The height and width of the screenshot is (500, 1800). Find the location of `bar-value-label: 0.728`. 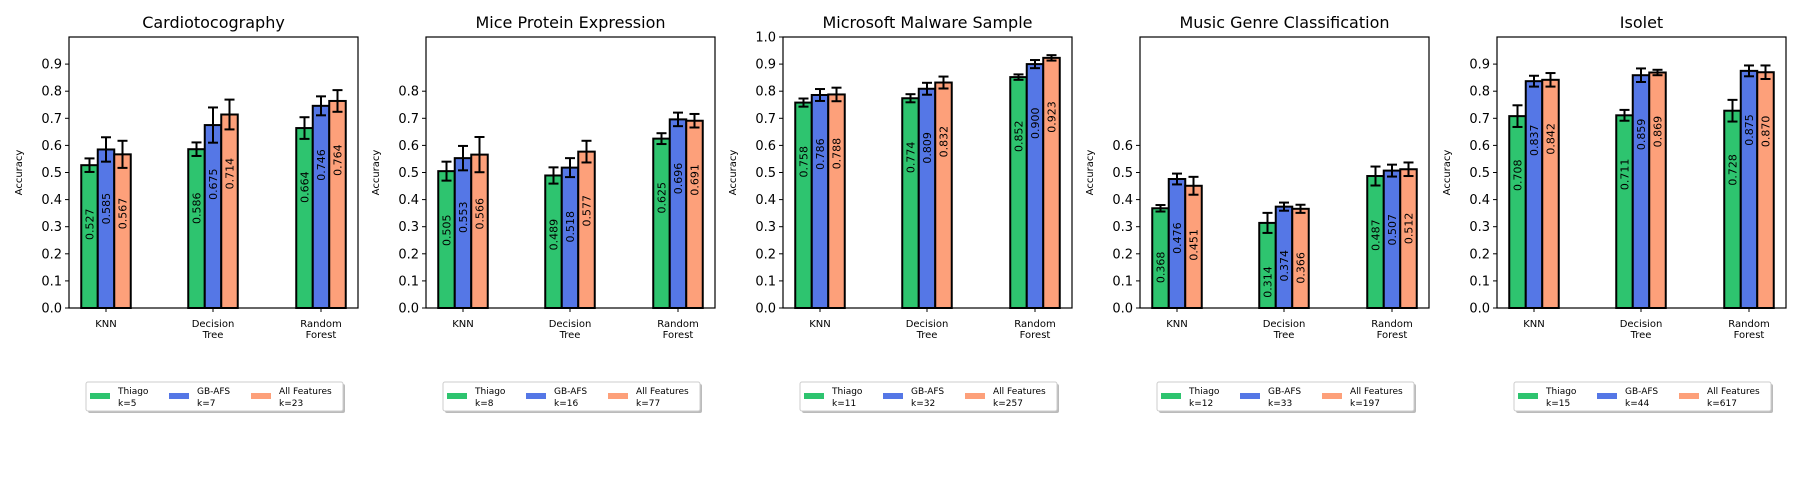

bar-value-label: 0.728 is located at coordinates (1733, 170).